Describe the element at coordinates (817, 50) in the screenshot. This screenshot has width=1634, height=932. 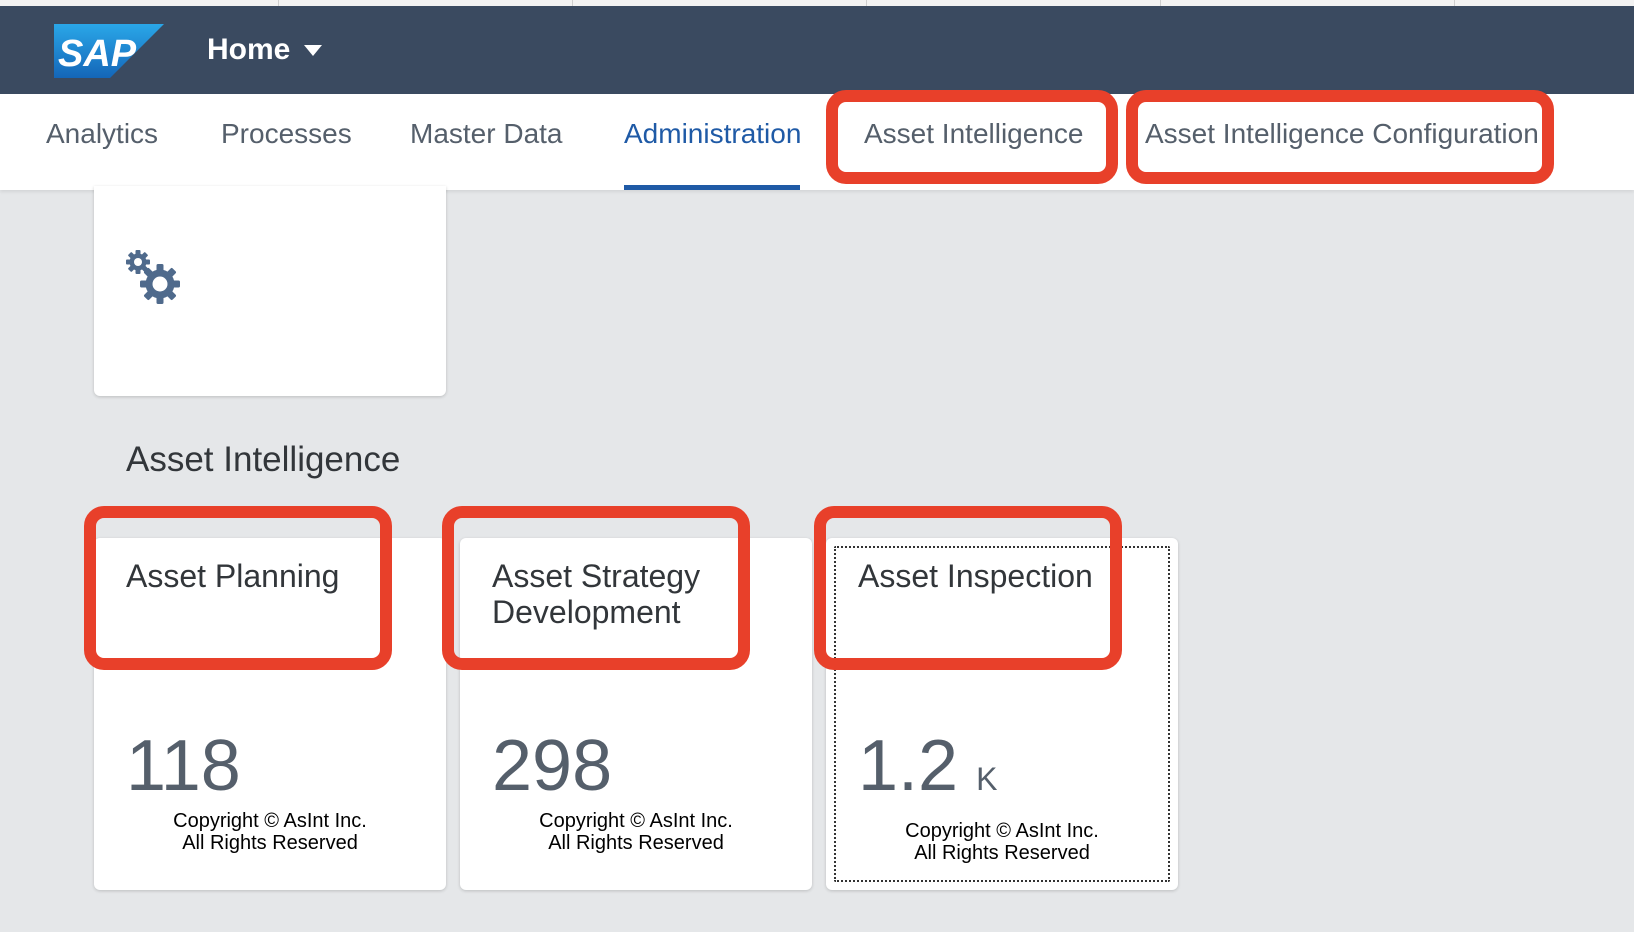
I see `shell-header: SAP Home` at that location.